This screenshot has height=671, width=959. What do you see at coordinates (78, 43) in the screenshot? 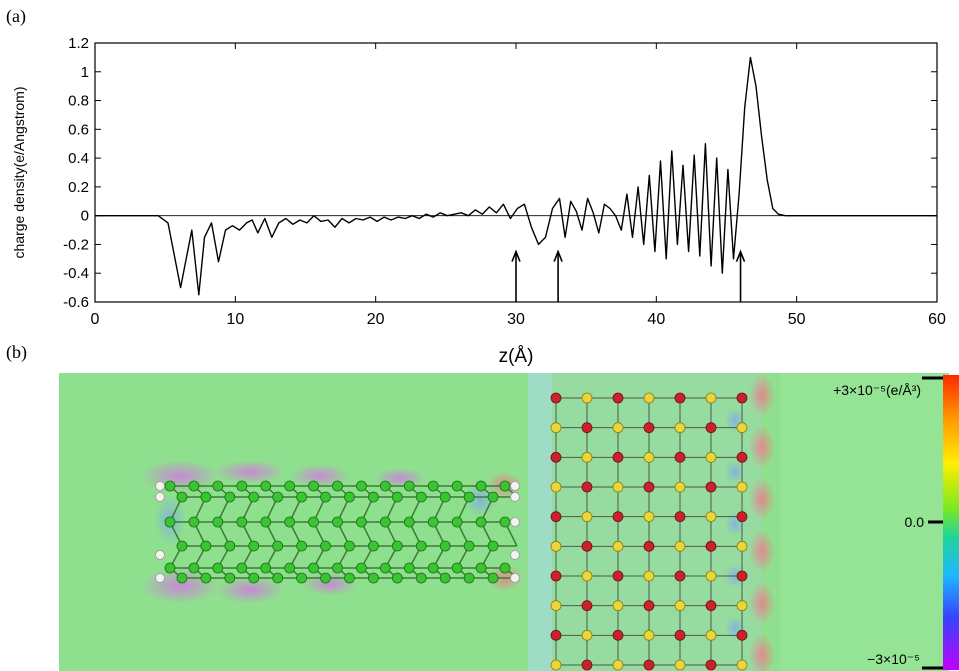
I see `y-tick-label: 1.2` at bounding box center [78, 43].